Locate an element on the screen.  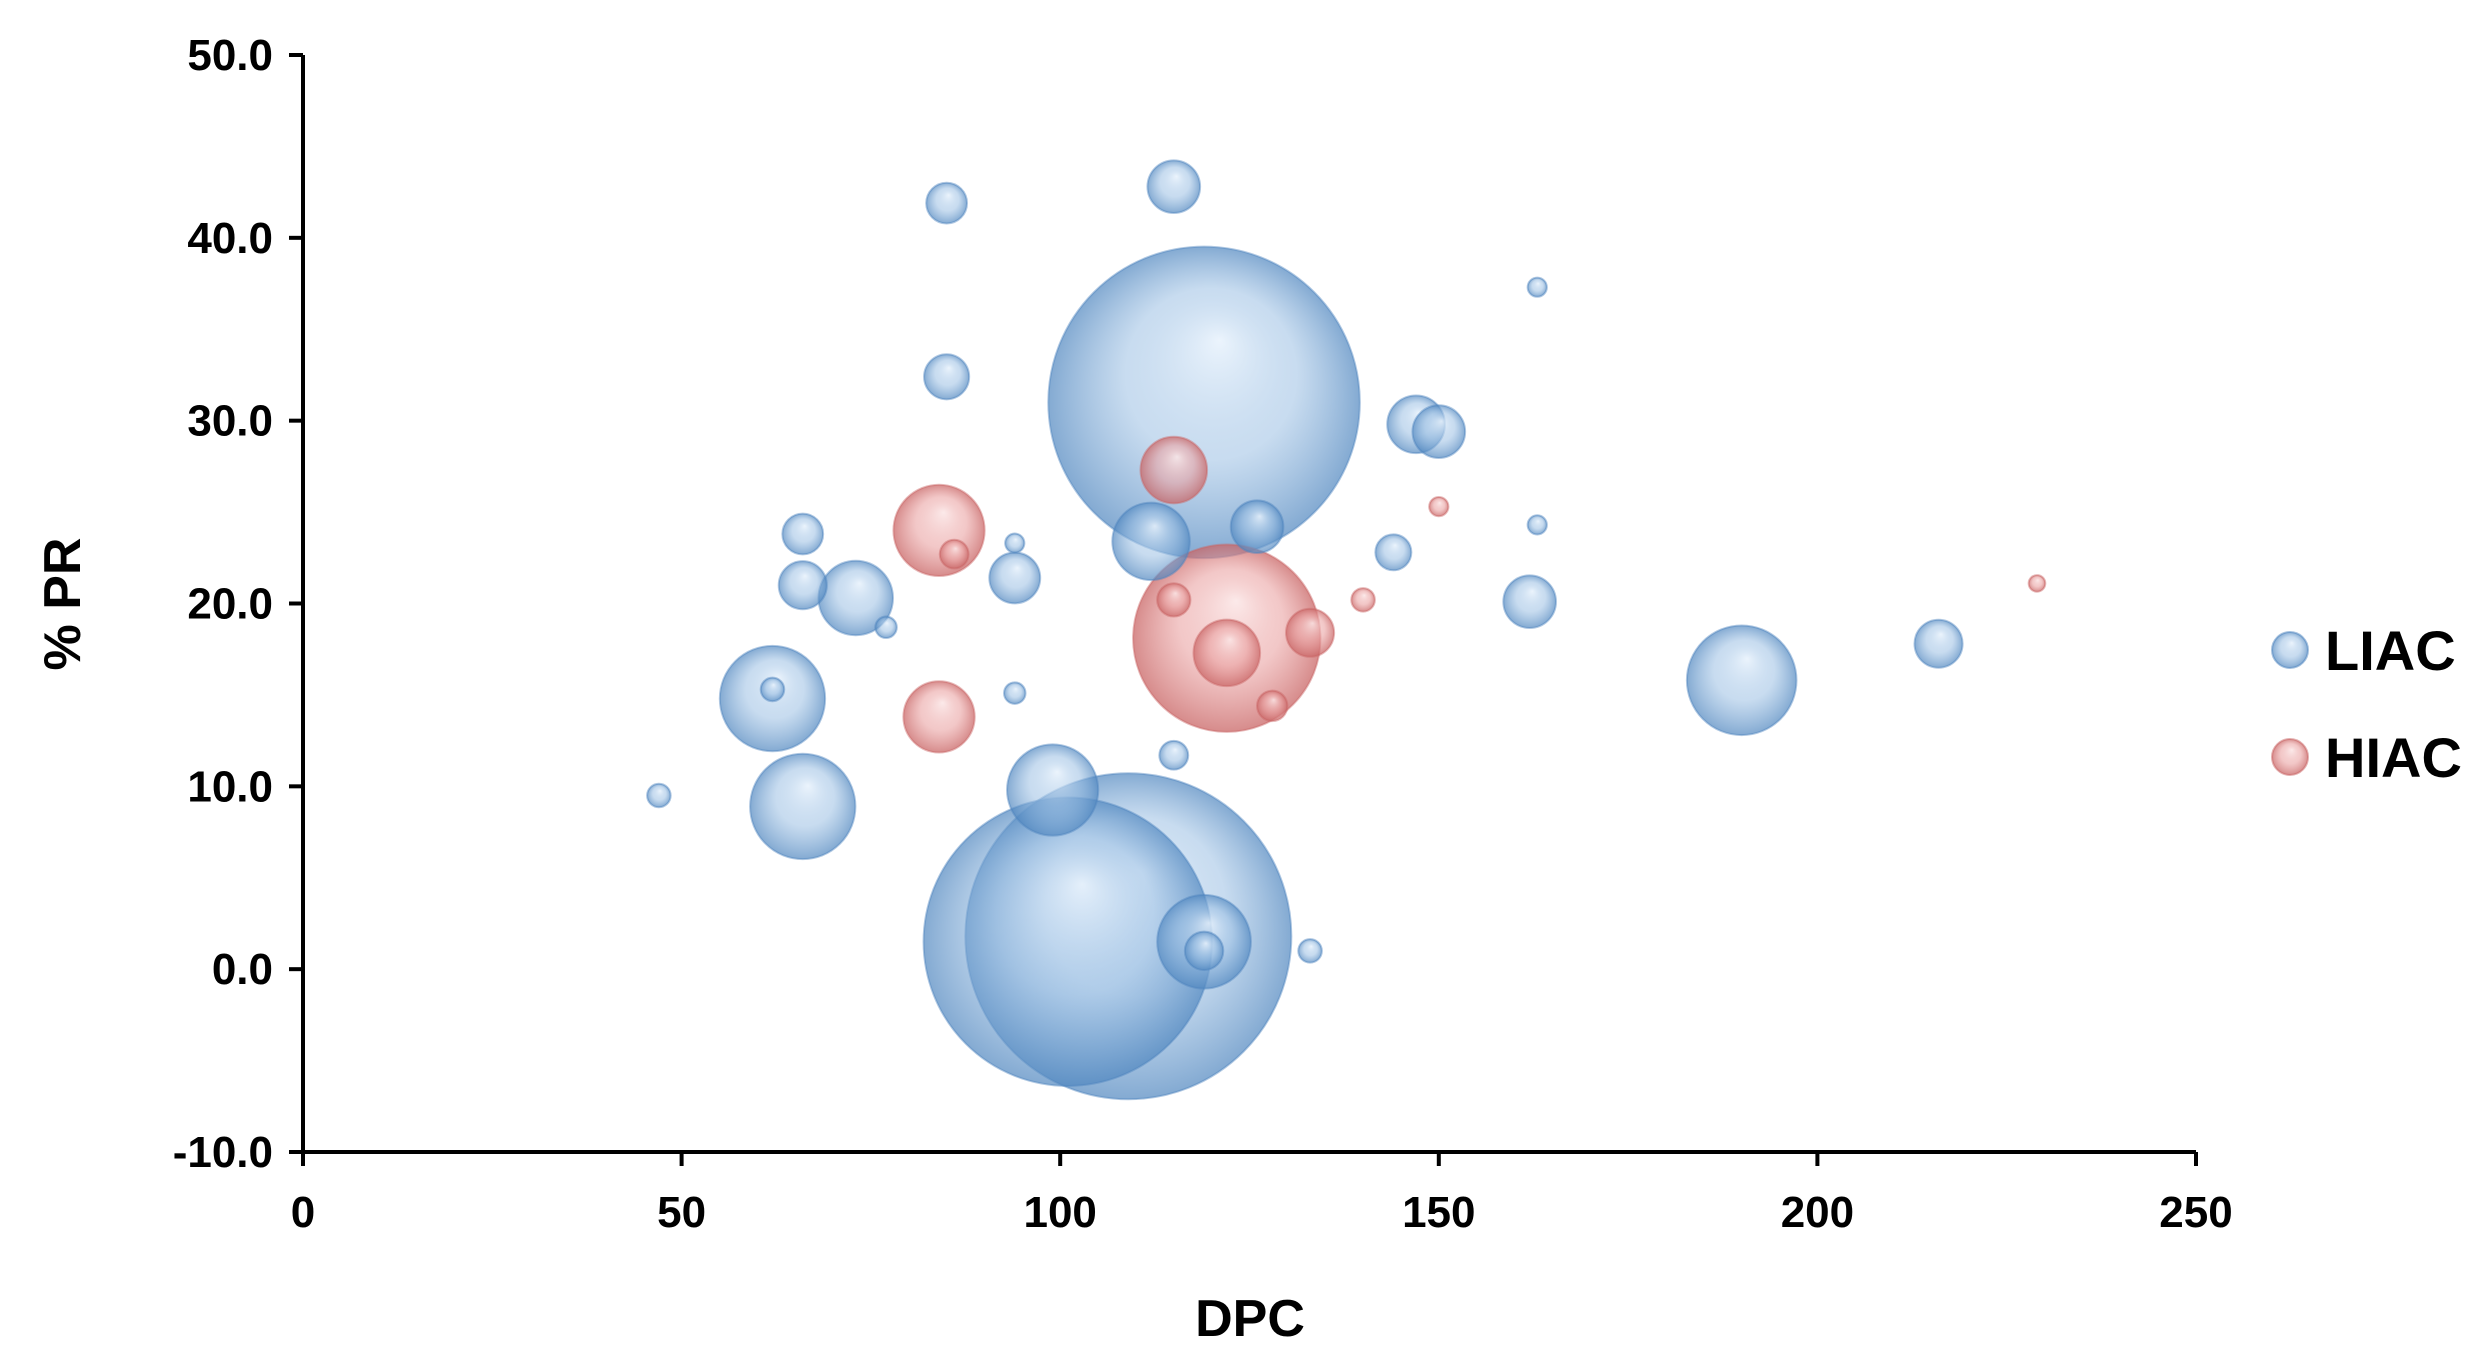
y-axis-title: % PR is located at coordinates (63, 604).